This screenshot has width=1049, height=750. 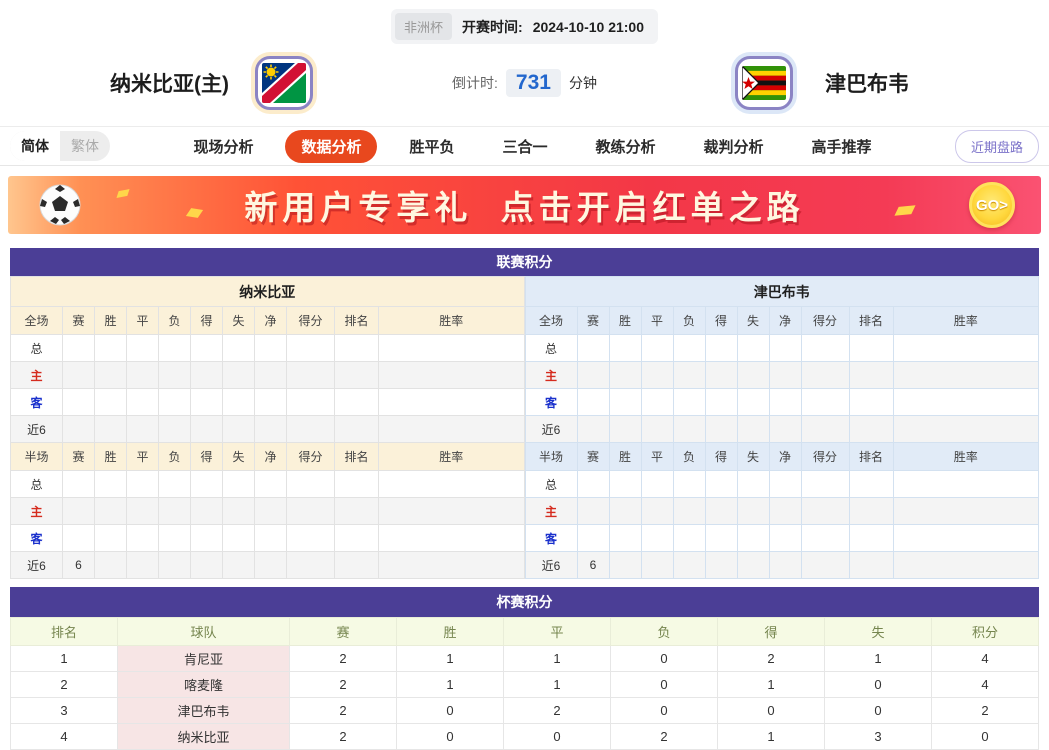 I want to click on home-team-flag, so click(x=284, y=83).